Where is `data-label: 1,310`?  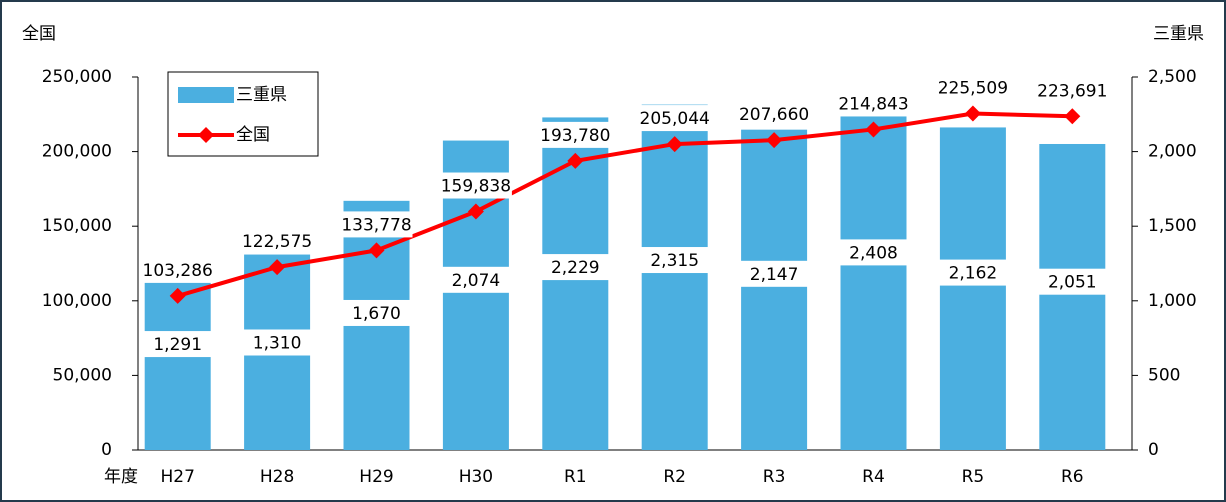 data-label: 1,310 is located at coordinates (277, 344).